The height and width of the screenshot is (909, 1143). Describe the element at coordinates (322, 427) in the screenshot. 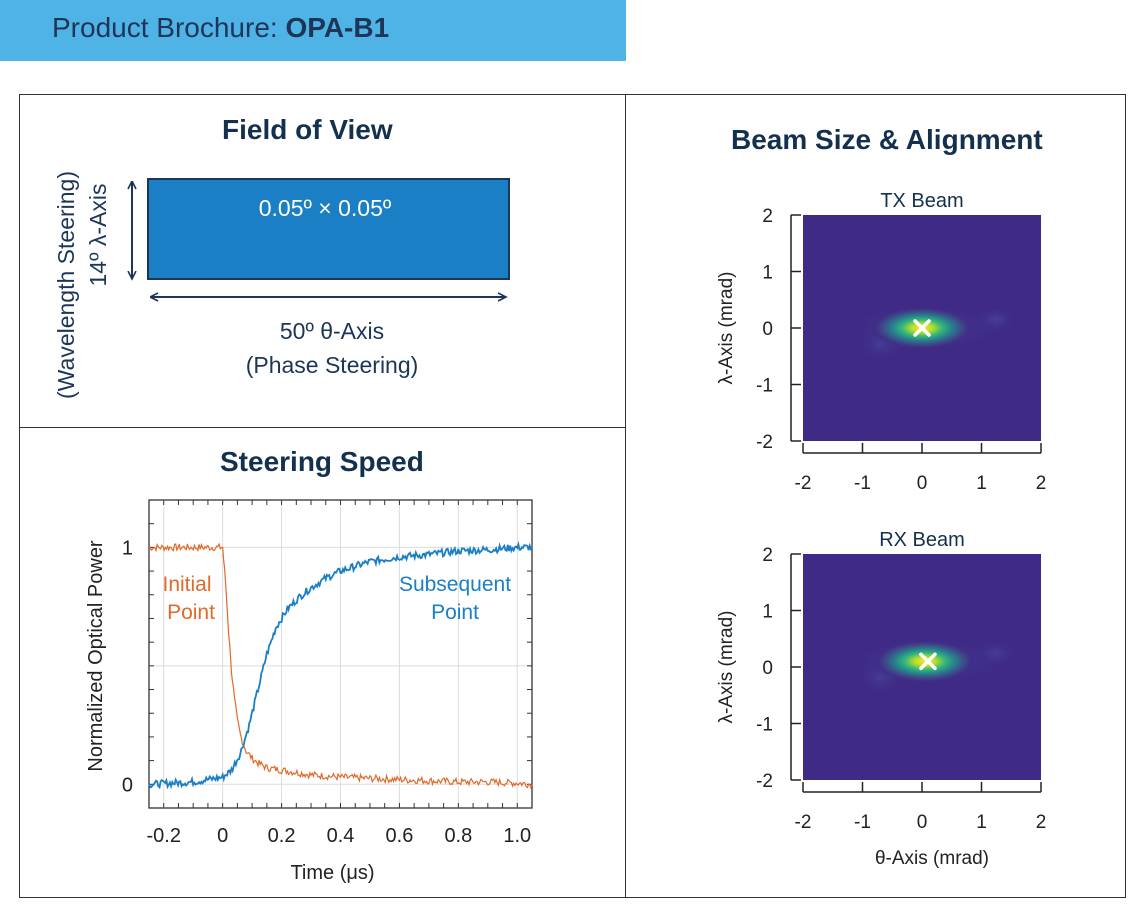

I see `panel-divider-horizontal` at that location.